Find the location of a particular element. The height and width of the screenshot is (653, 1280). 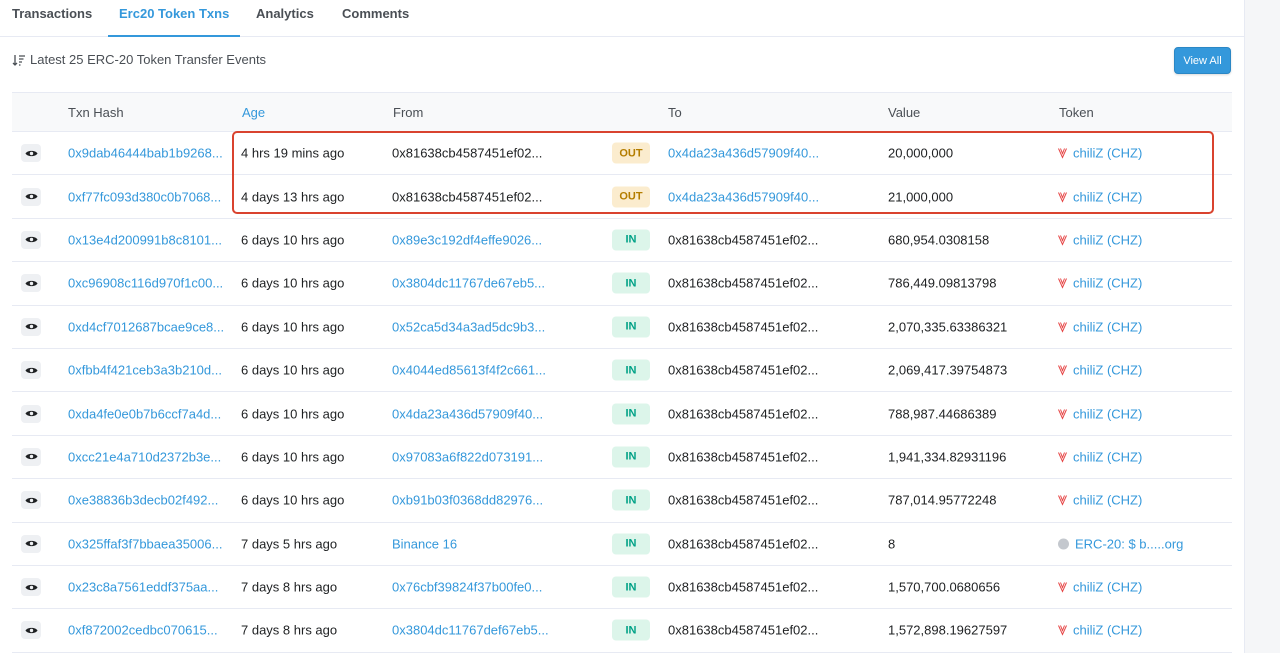

transfer-value: 20,000,000 is located at coordinates (921, 153).